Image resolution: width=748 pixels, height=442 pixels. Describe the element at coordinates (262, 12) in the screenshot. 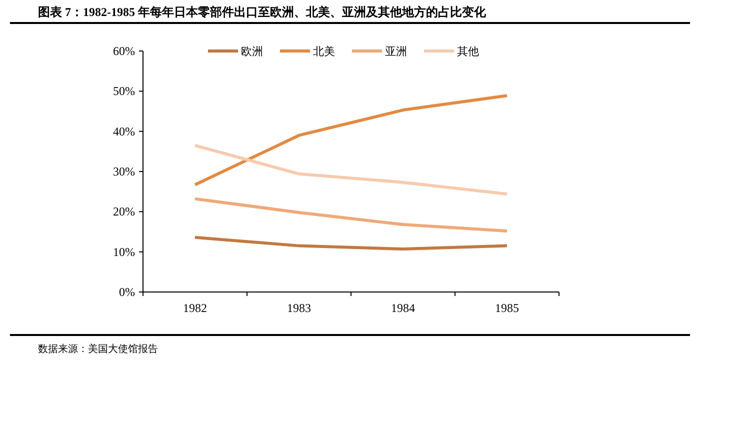

I see `chart-title: 图表 7：1982-1985 年每年日本零部件出口至欧洲、北美、亚洲及其他地方的占比变化` at that location.